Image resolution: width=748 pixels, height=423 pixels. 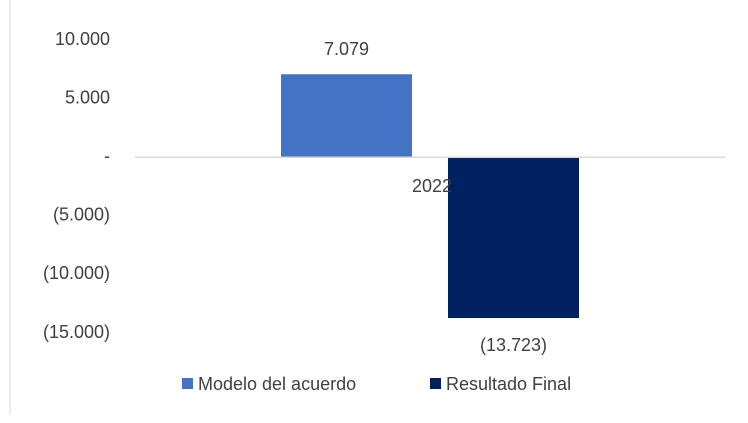 What do you see at coordinates (508, 384) in the screenshot?
I see `legend-label: Resultado Final` at bounding box center [508, 384].